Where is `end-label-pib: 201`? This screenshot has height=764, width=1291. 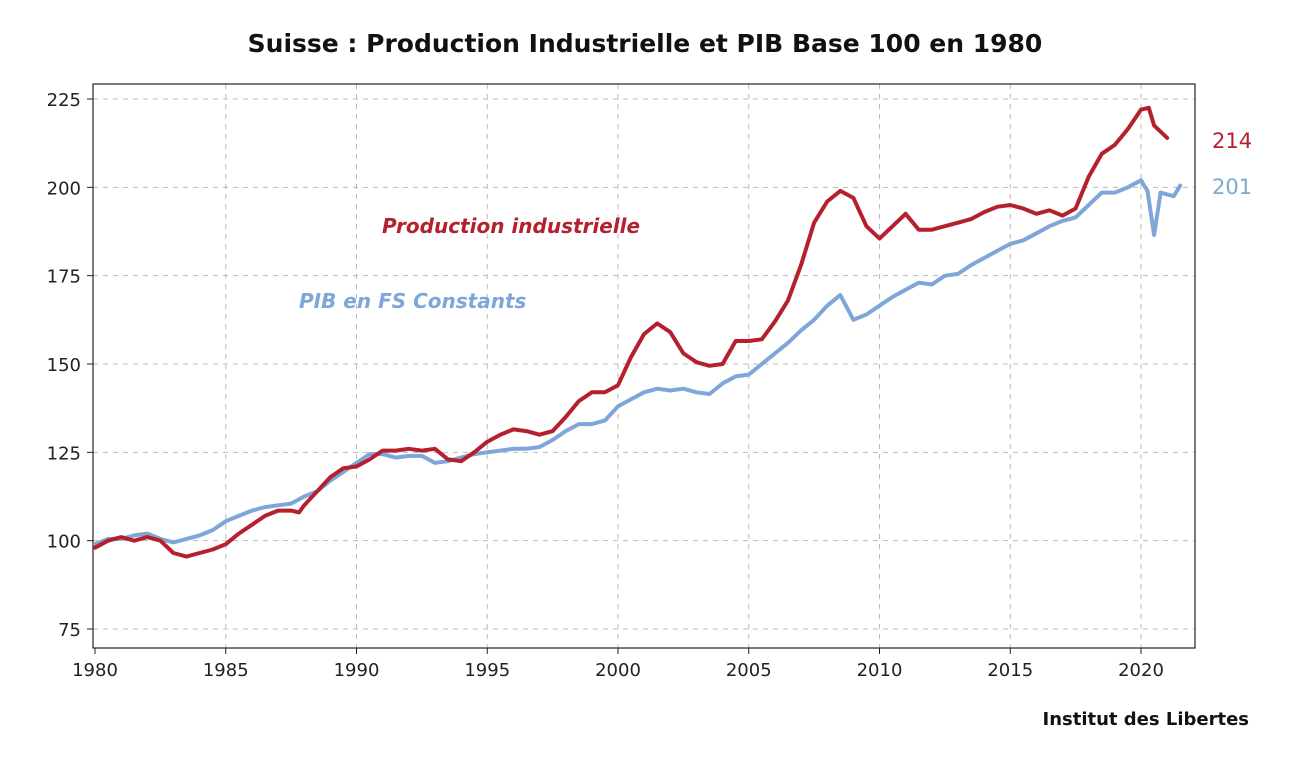
end-label-pib: 201 is located at coordinates (1232, 187).